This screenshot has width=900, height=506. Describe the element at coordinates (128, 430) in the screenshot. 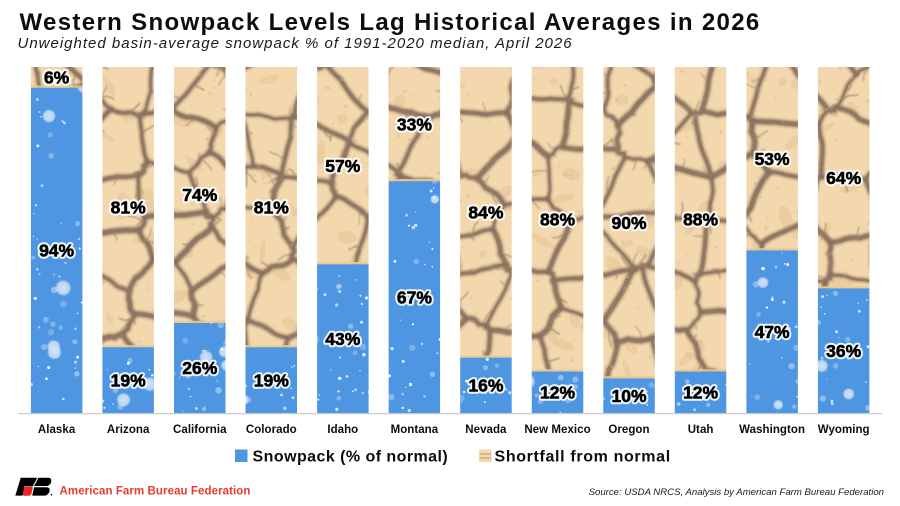

I see `svg-text: Arizona` at that location.